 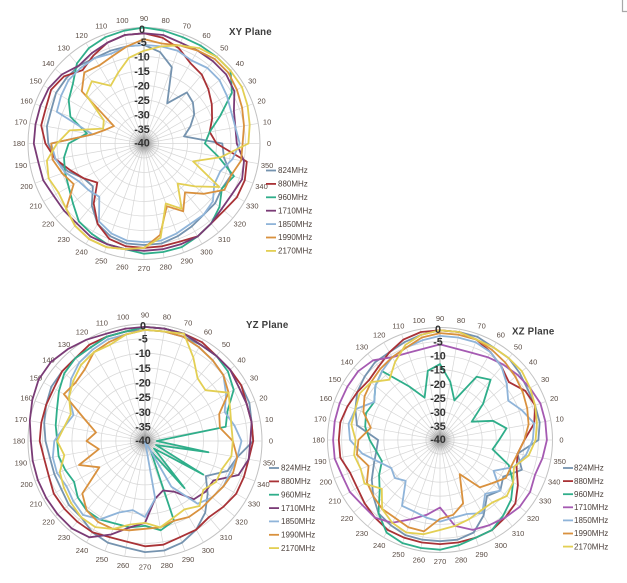 What do you see at coordinates (267, 325) in the screenshot?
I see `svg-text: YZ Plane` at bounding box center [267, 325].